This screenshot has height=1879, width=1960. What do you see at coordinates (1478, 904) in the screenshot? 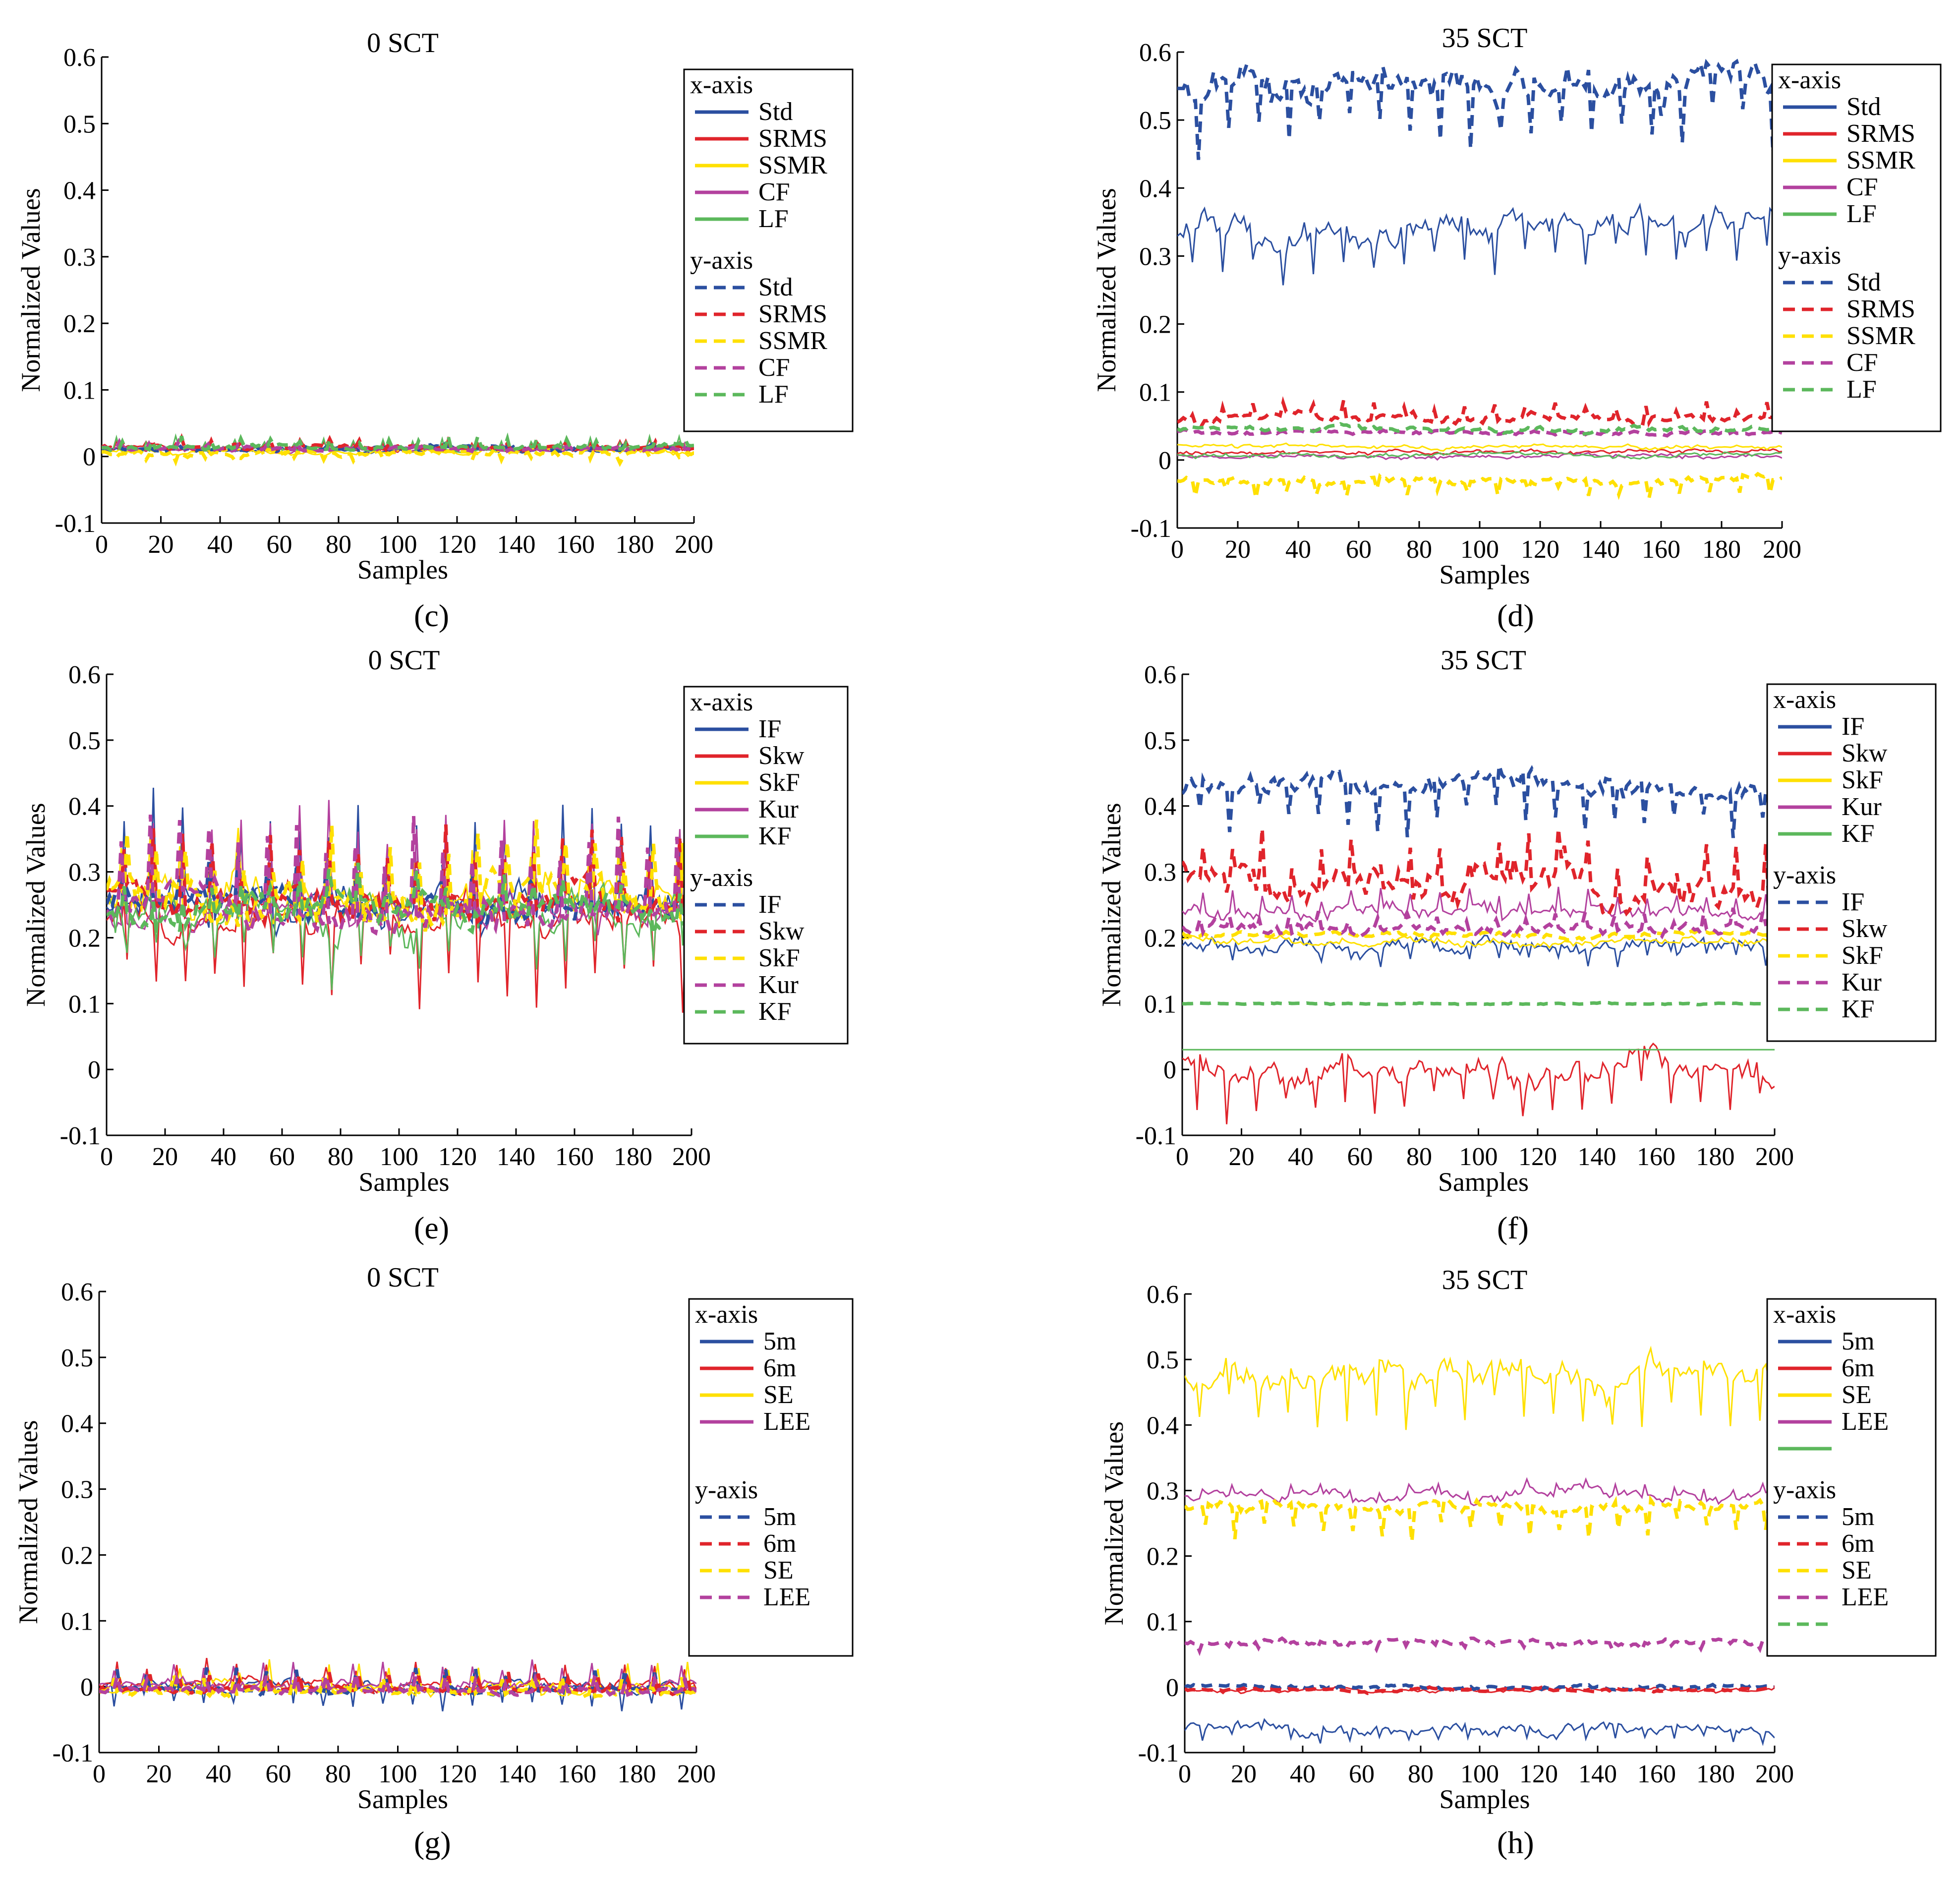
I see `series-line-x-Kur` at bounding box center [1478, 904].